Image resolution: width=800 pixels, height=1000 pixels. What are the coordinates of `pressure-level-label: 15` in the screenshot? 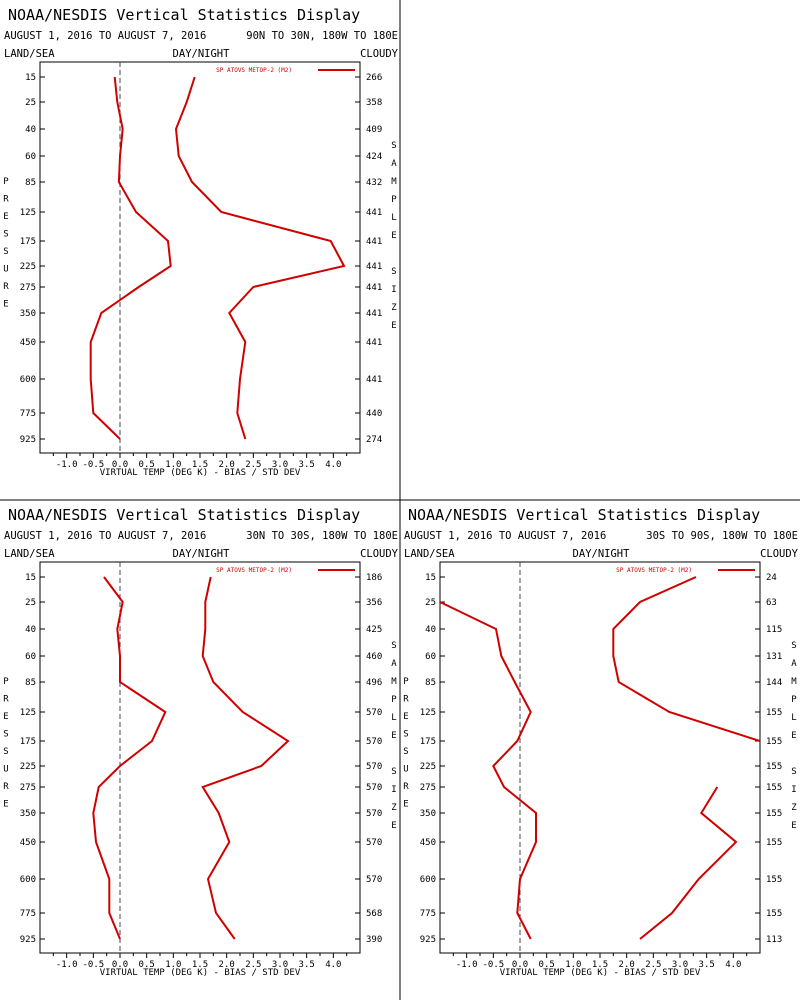 It's located at (30, 578).